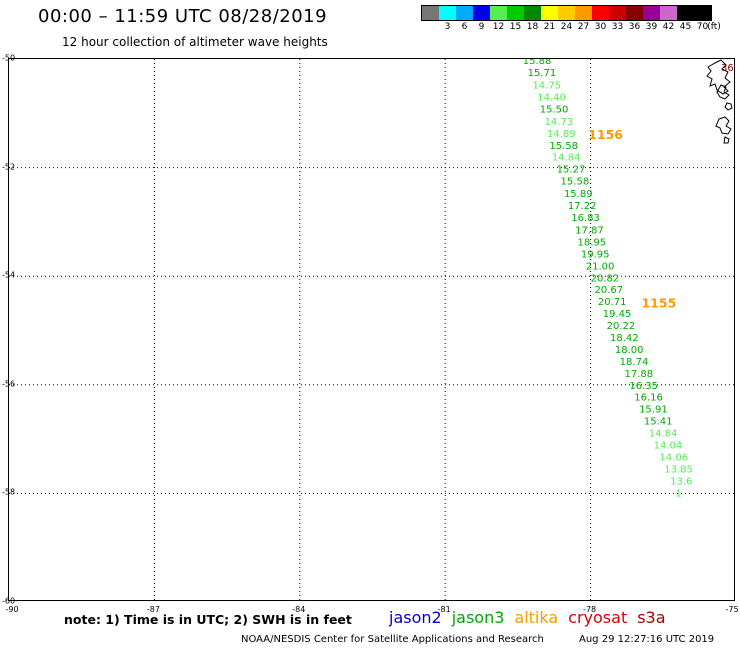  What do you see at coordinates (12, 609) in the screenshot?
I see `longitude-label: -90` at bounding box center [12, 609].